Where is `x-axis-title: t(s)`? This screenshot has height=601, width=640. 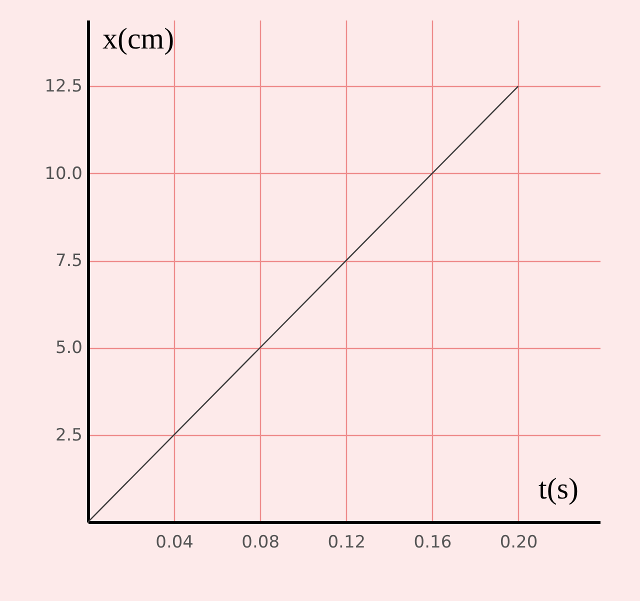 x-axis-title: t(s) is located at coordinates (558, 489).